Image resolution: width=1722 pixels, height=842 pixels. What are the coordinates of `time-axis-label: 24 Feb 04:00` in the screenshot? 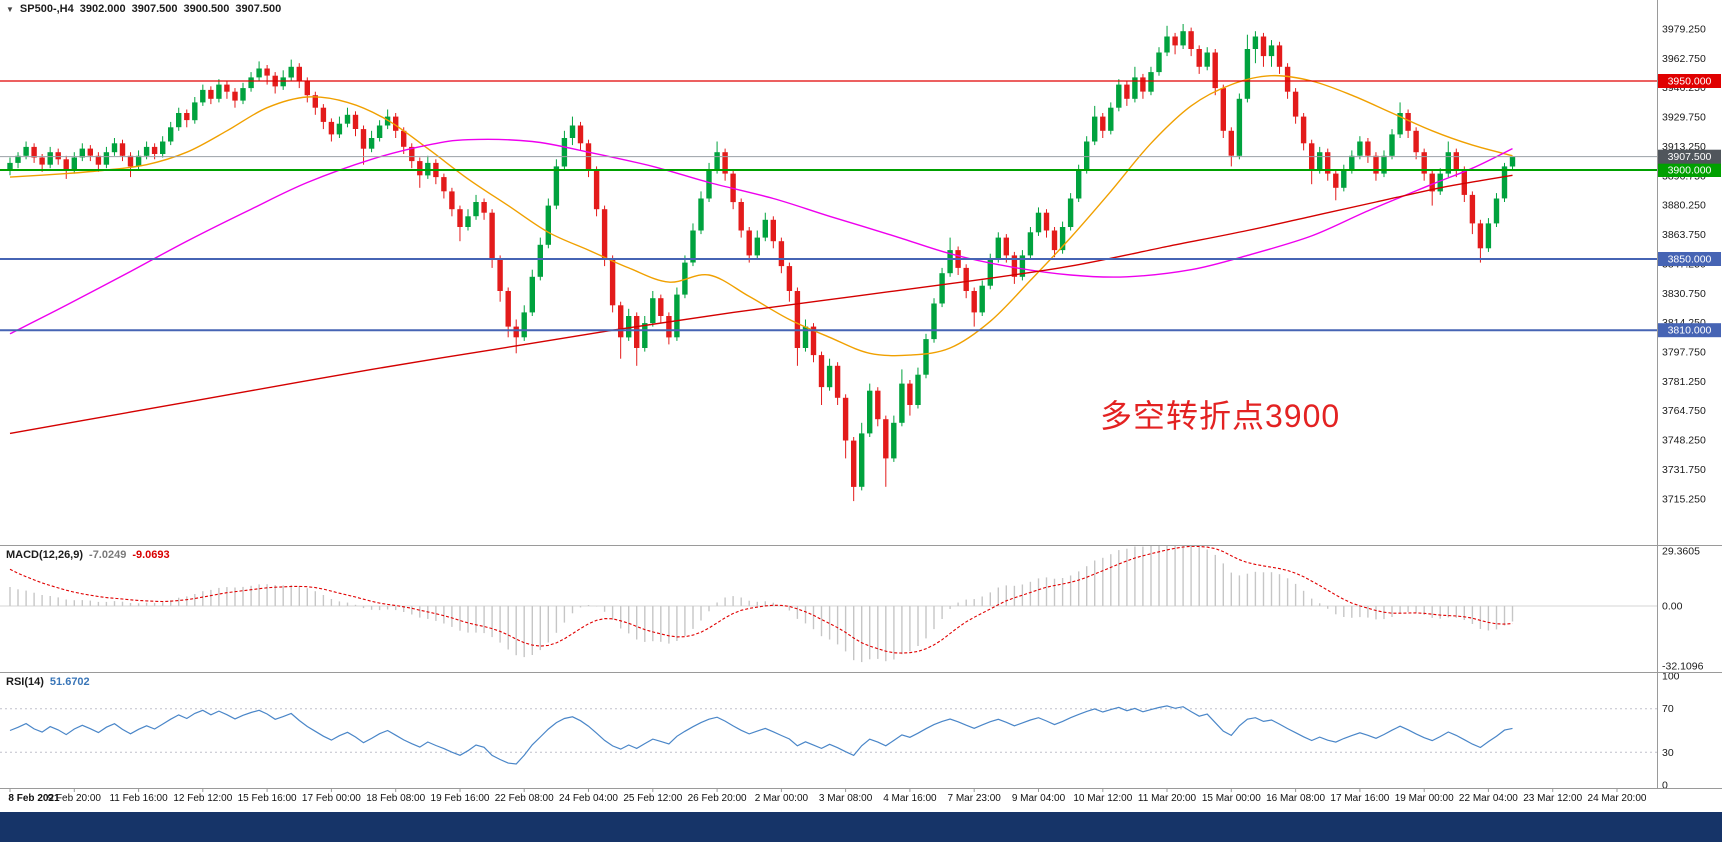 It's located at (588, 798).